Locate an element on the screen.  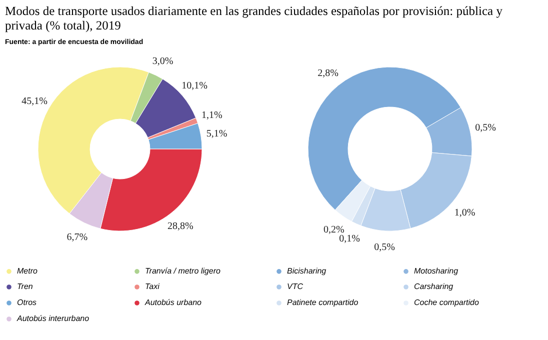
data-label: 6,7% is located at coordinates (77, 238).